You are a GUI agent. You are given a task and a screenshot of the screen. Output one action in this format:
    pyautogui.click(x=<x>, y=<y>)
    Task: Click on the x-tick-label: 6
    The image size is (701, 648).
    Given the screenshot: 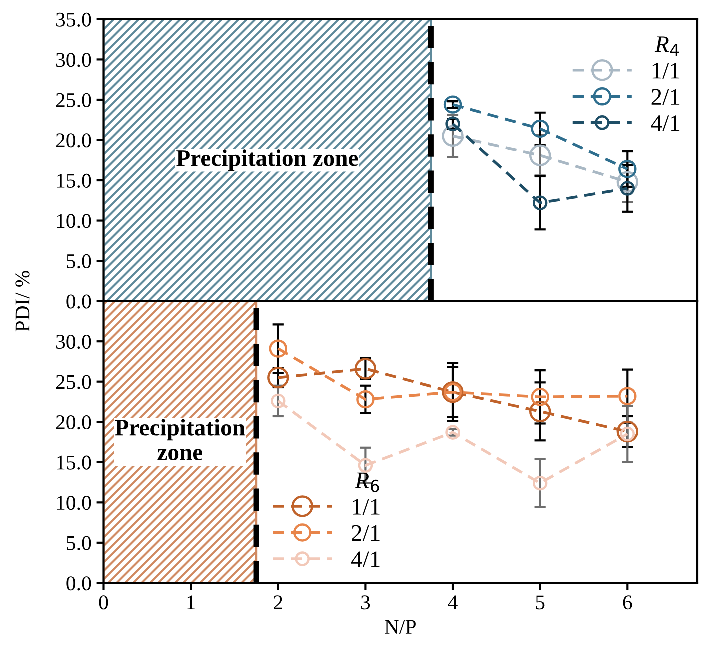 What is the action you would take?
    pyautogui.click(x=627, y=603)
    